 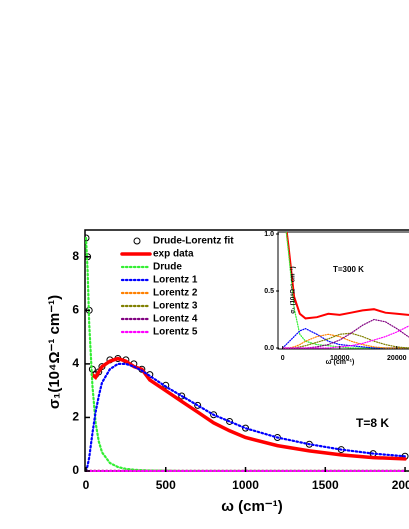 What do you see at coordinates (325, 485) in the screenshot?
I see `x-tick-label: 1500` at bounding box center [325, 485].